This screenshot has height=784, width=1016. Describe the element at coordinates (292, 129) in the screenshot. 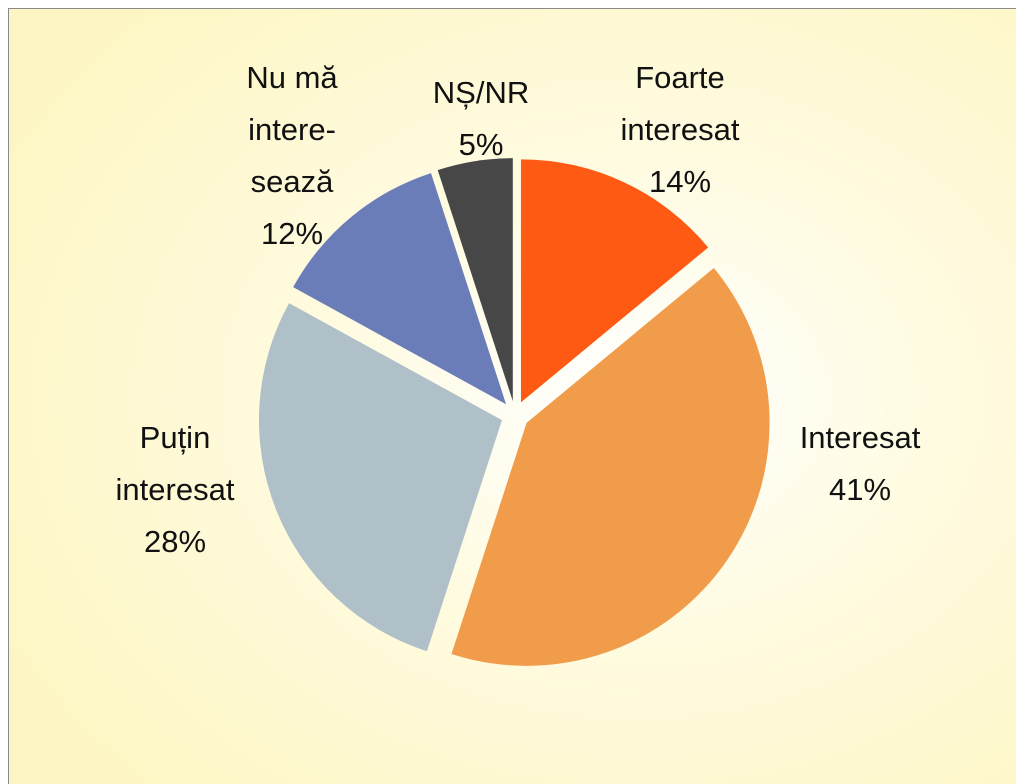

I see `slice-label: intere-` at that location.